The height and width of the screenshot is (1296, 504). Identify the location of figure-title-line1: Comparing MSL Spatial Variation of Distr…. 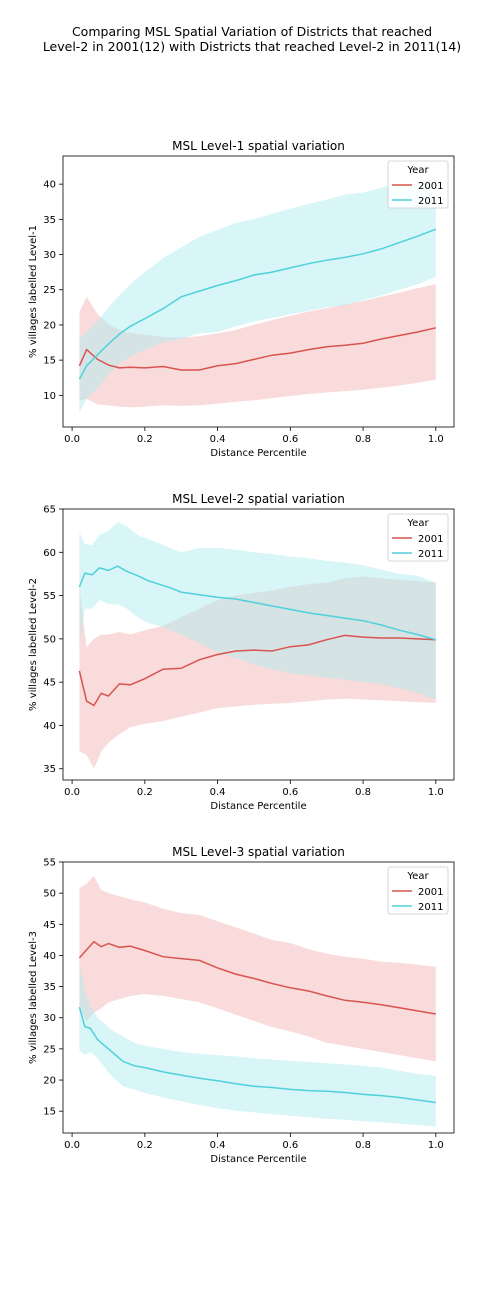
(252, 31).